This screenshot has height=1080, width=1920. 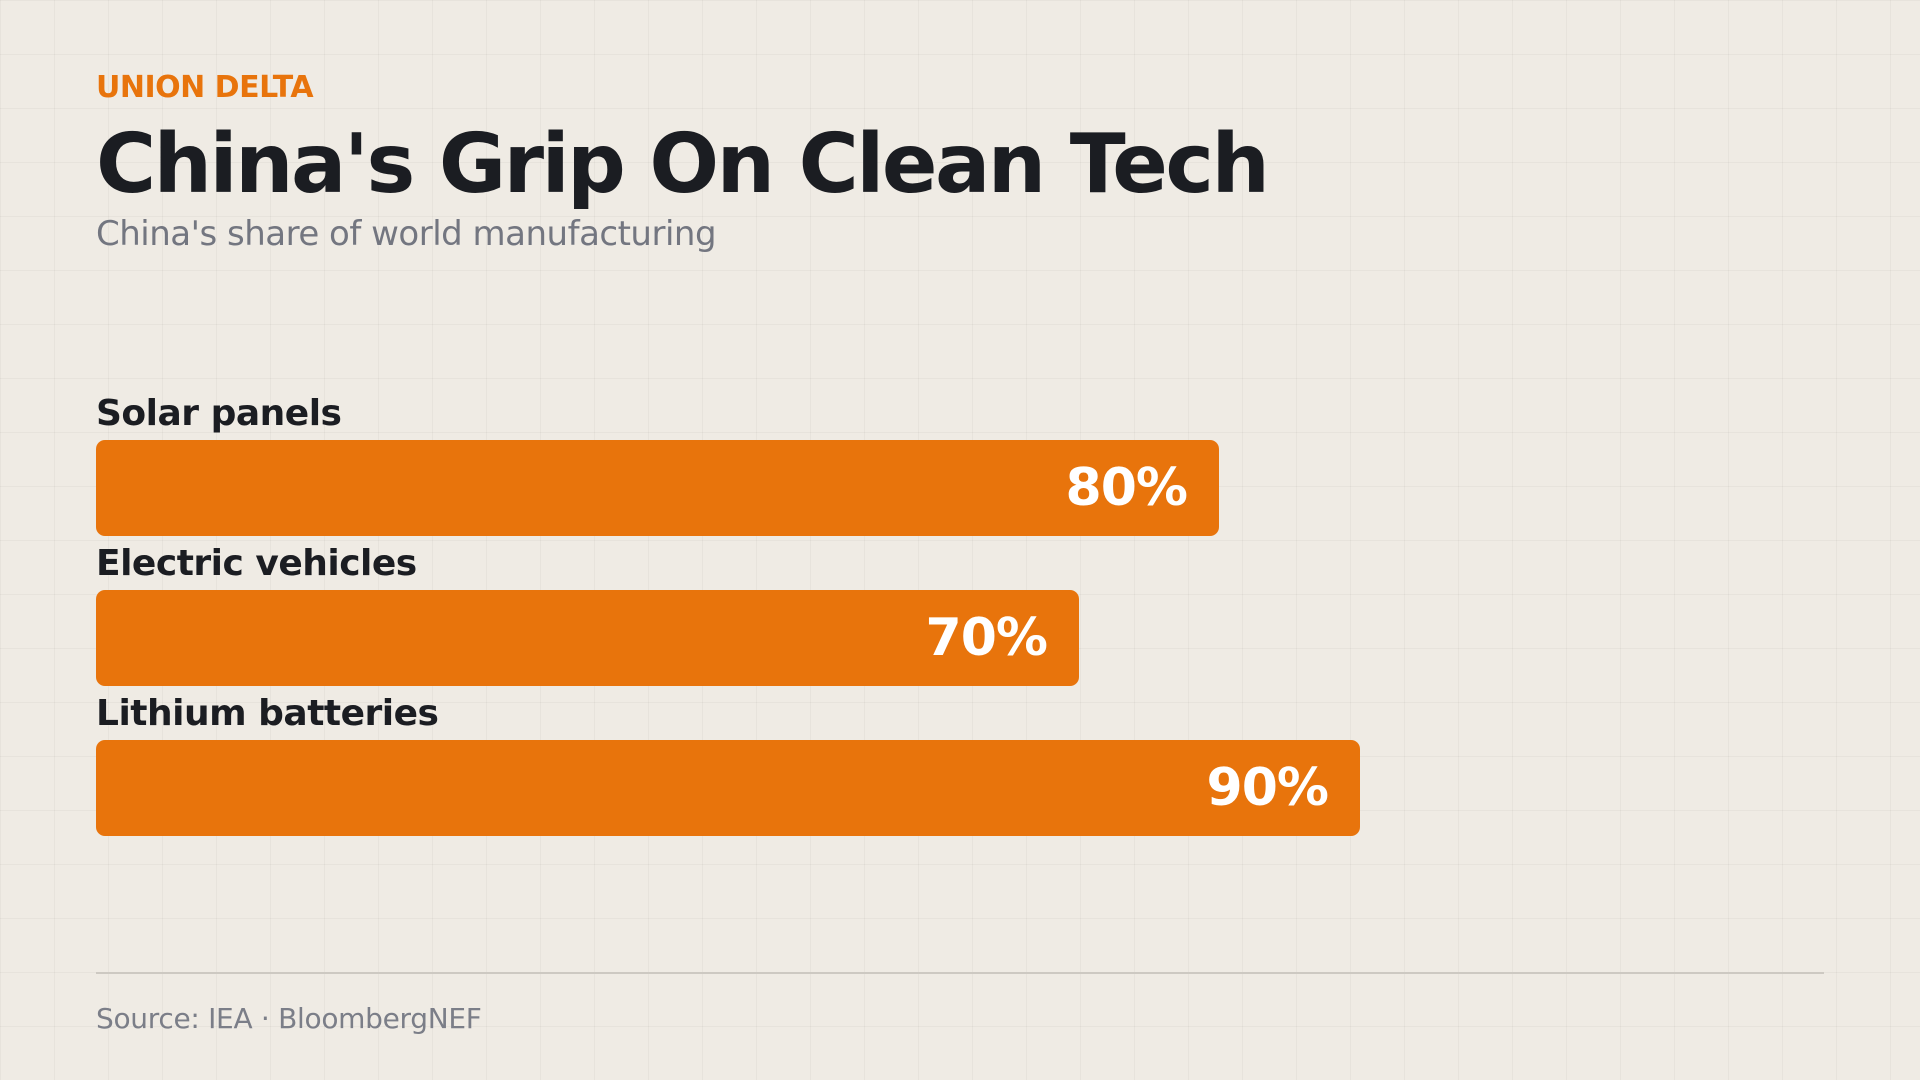 I want to click on source-note: Source: IEA · BloombergNEF, so click(x=289, y=1018).